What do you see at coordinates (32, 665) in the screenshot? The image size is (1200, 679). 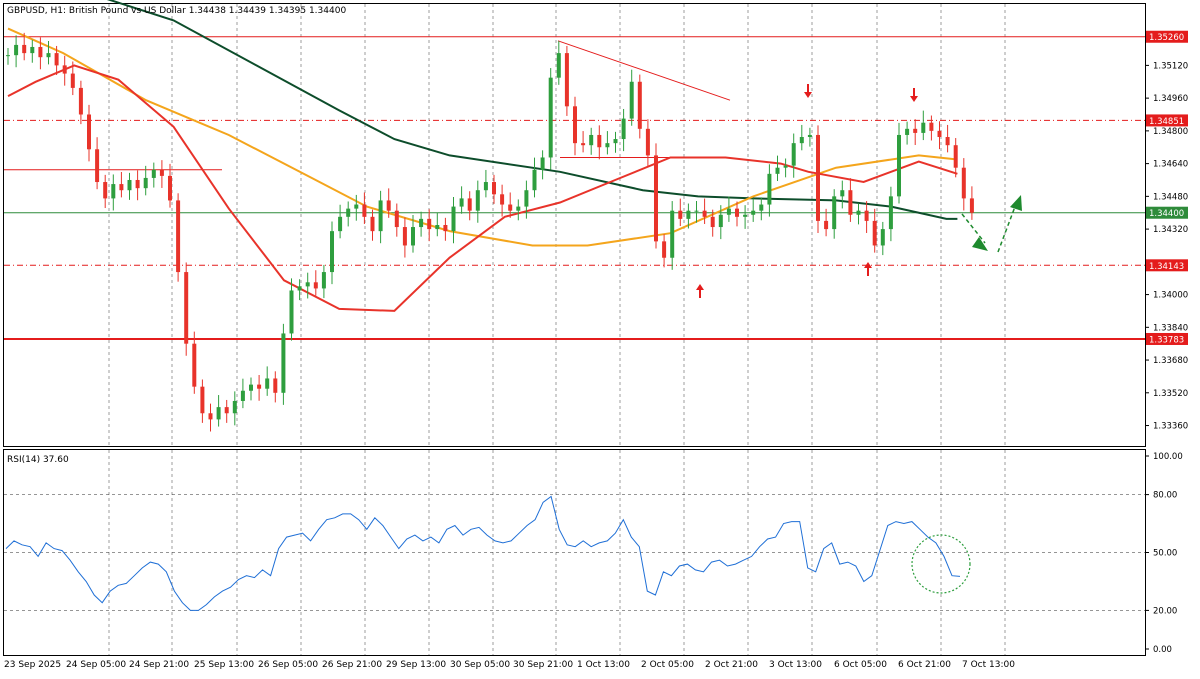 I see `time-tick-label: 23 Sep 2025` at bounding box center [32, 665].